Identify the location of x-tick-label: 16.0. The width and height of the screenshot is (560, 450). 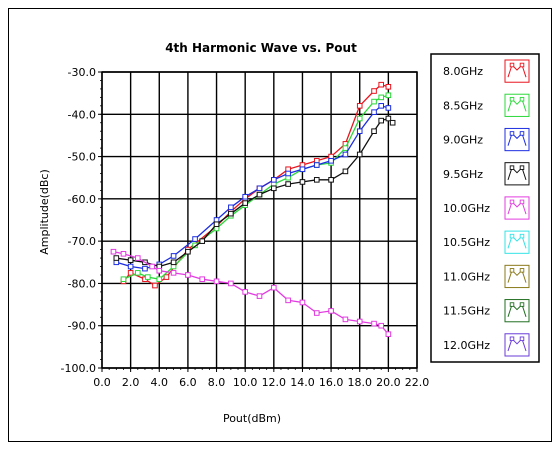
(331, 382).